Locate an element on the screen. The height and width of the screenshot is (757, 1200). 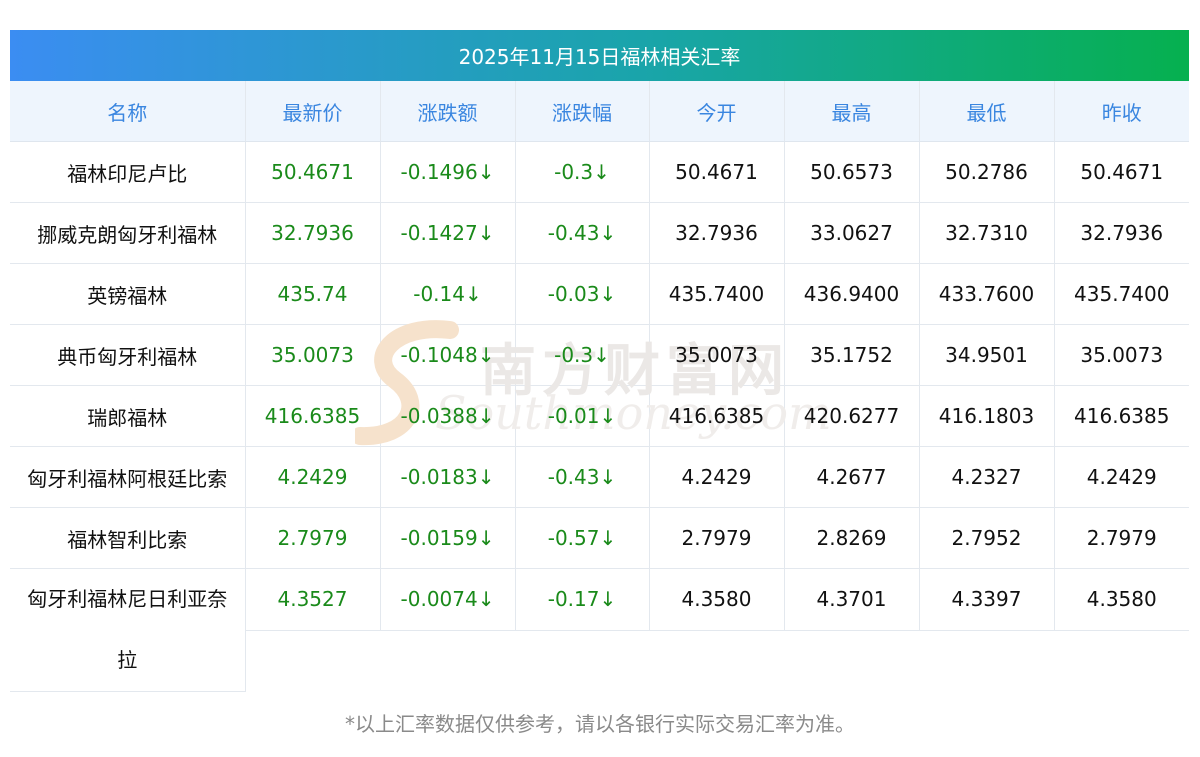
row-low: 433.7600 is located at coordinates (987, 294).